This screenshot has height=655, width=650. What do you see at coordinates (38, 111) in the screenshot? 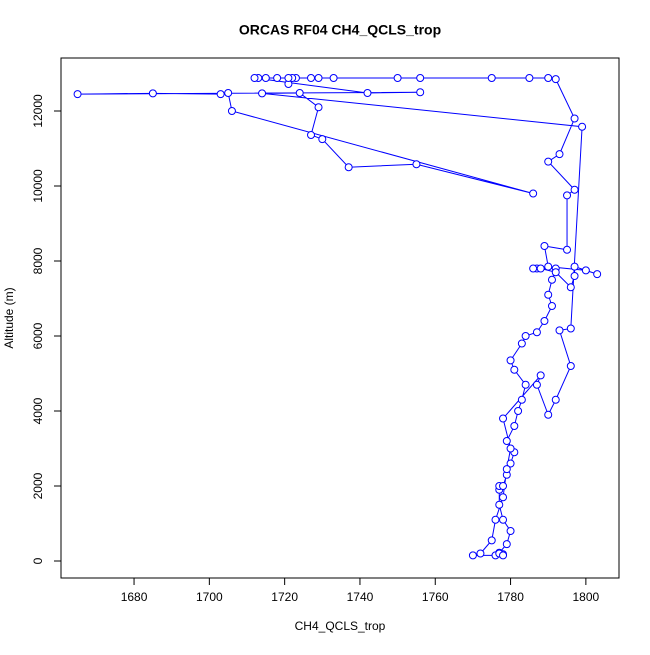
I see `y-tick-label: 12000` at bounding box center [38, 111].